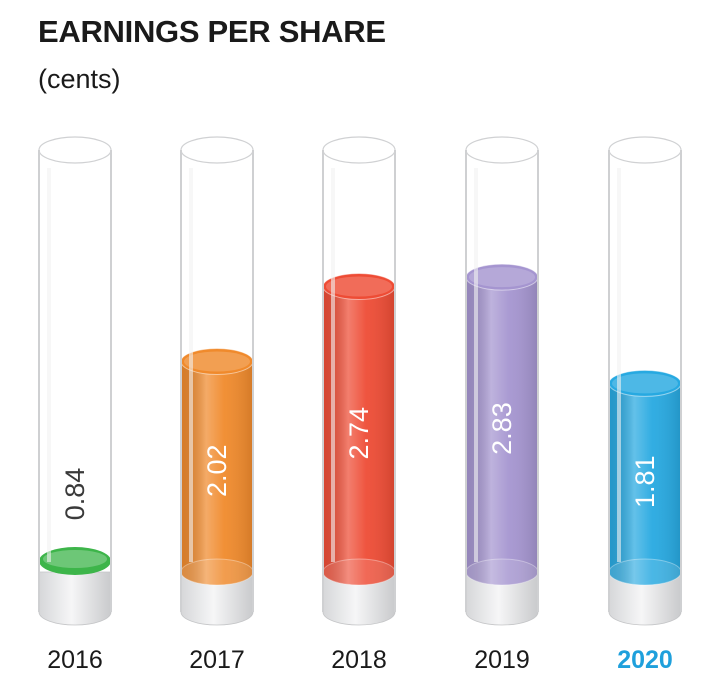 This screenshot has height=699, width=720. Describe the element at coordinates (502, 428) in the screenshot. I see `value-label: 2.83` at that location.